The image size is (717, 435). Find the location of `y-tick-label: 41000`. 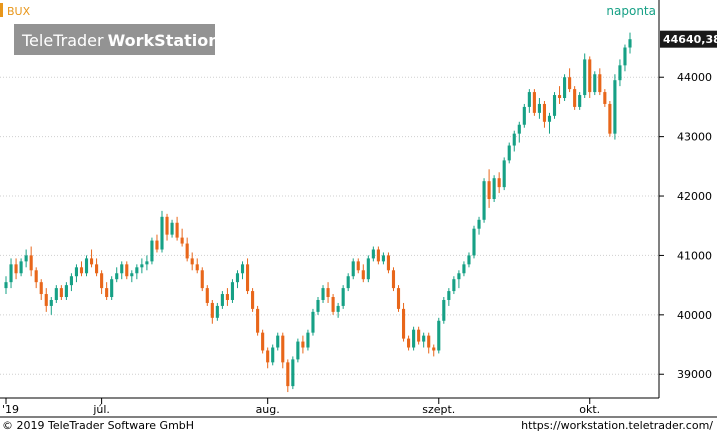

y-tick-label: 41000 is located at coordinates (694, 255).